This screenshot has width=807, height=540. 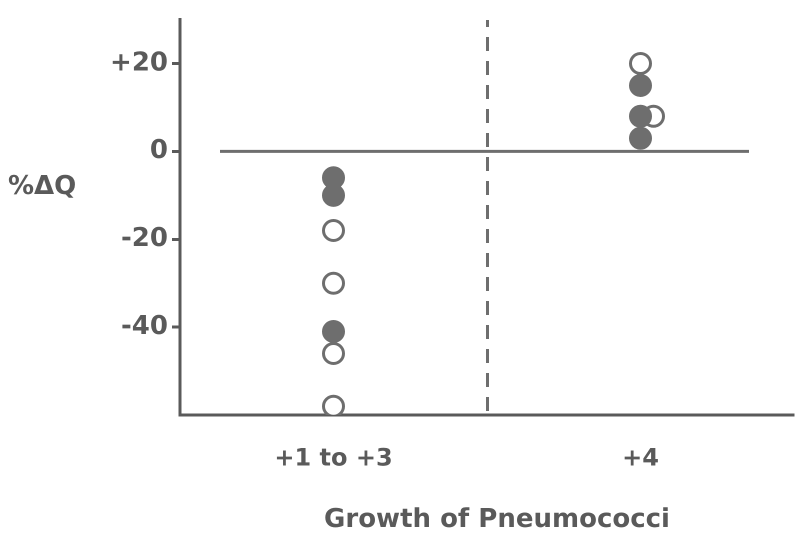 I want to click on y-tick-label: 0, so click(x=159, y=150).